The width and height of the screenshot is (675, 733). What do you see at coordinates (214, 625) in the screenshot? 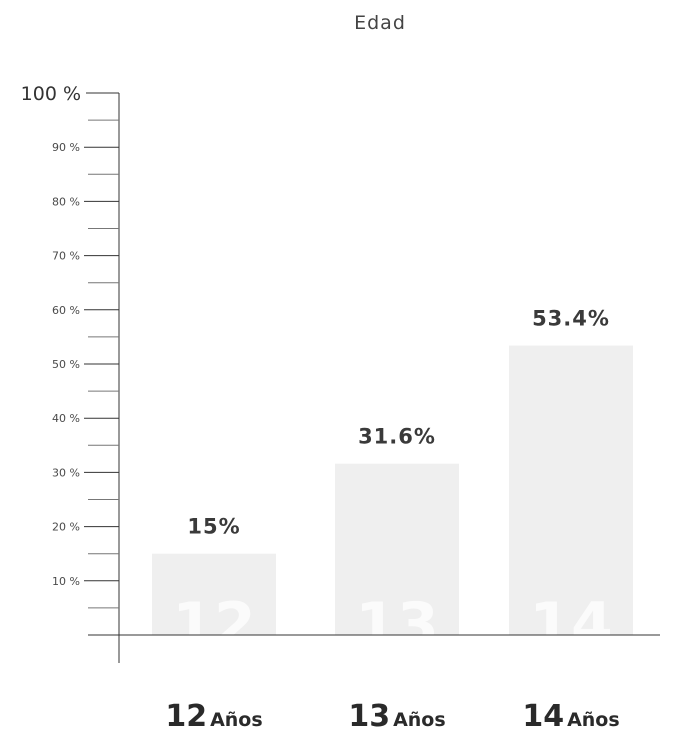
I see `bar-watermark-12: 12` at bounding box center [214, 625].